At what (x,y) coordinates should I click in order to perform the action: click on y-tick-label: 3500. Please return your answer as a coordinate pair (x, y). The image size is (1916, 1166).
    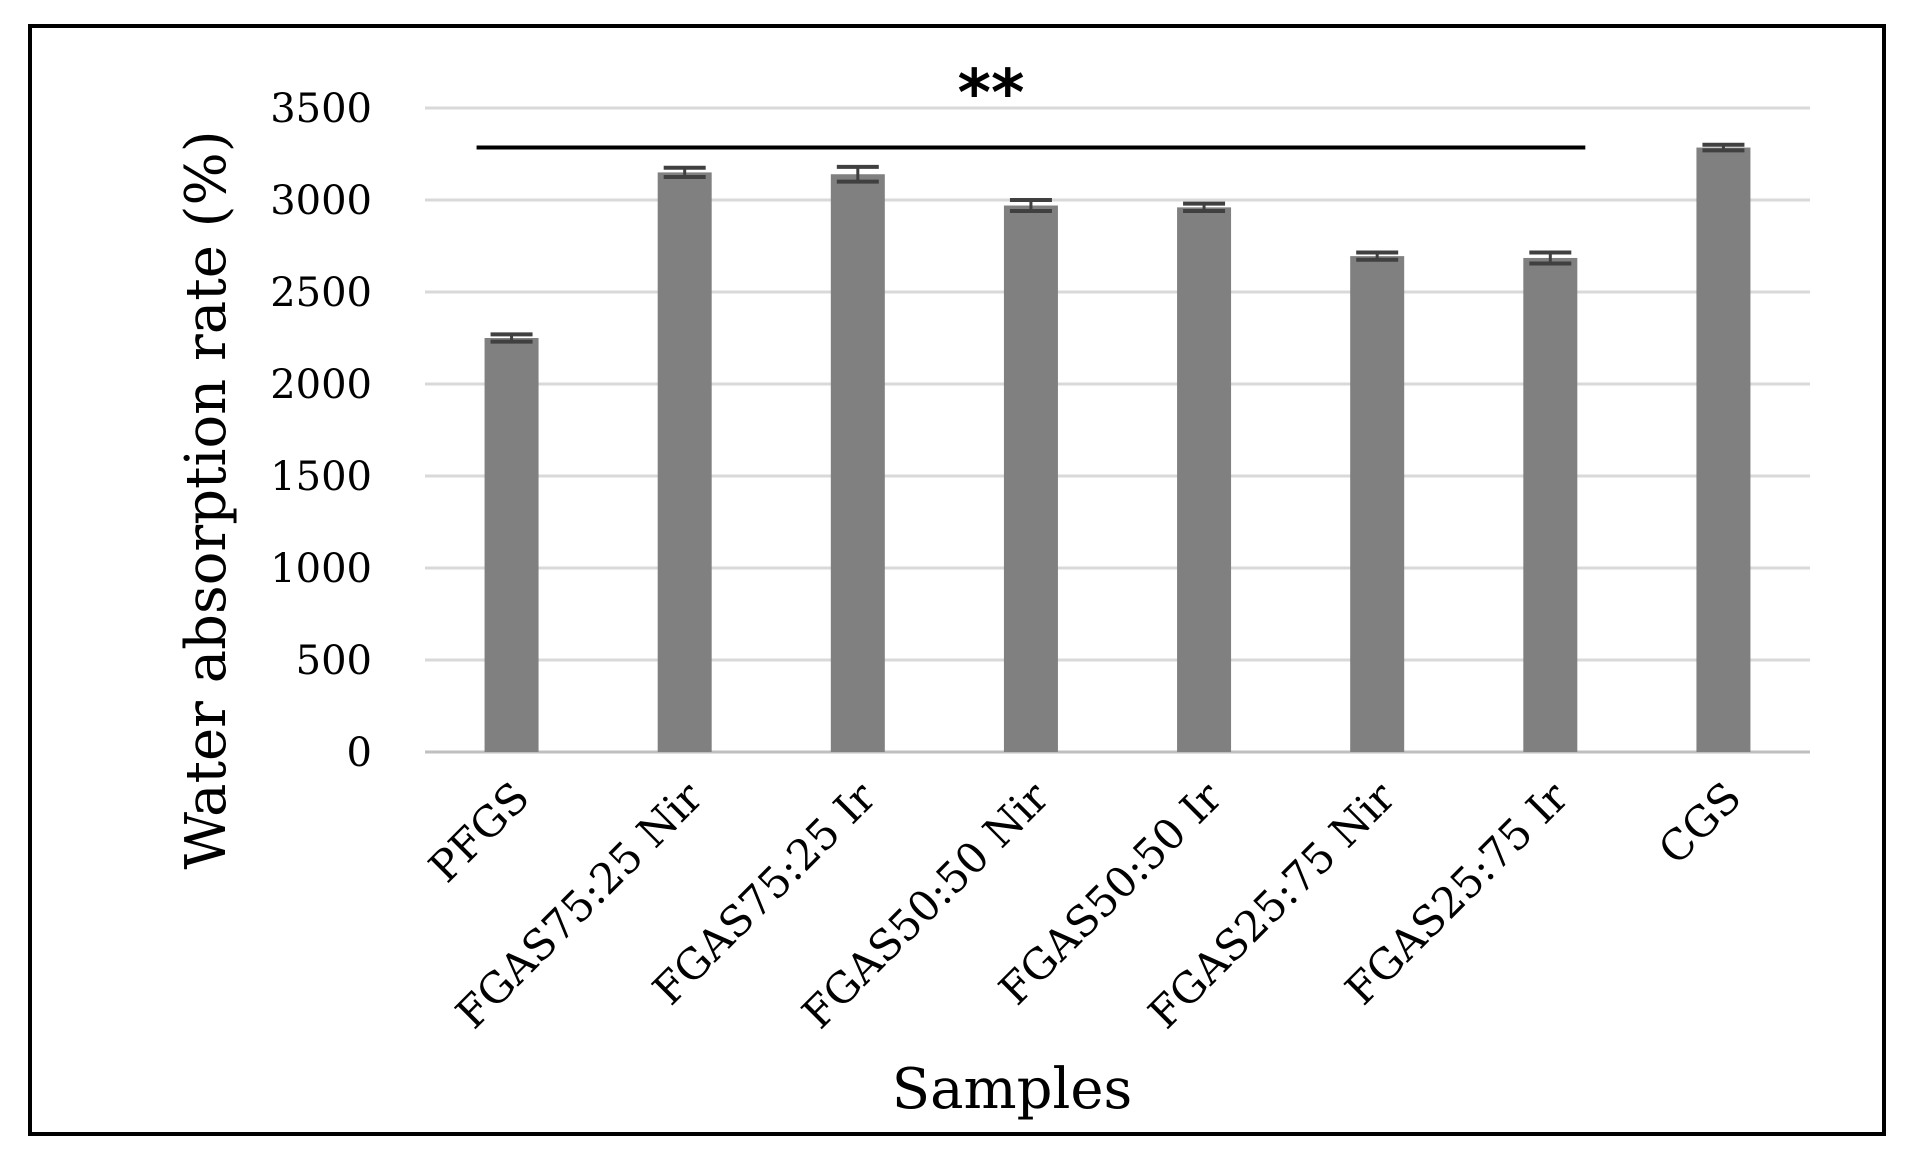
    Looking at the image, I should click on (321, 109).